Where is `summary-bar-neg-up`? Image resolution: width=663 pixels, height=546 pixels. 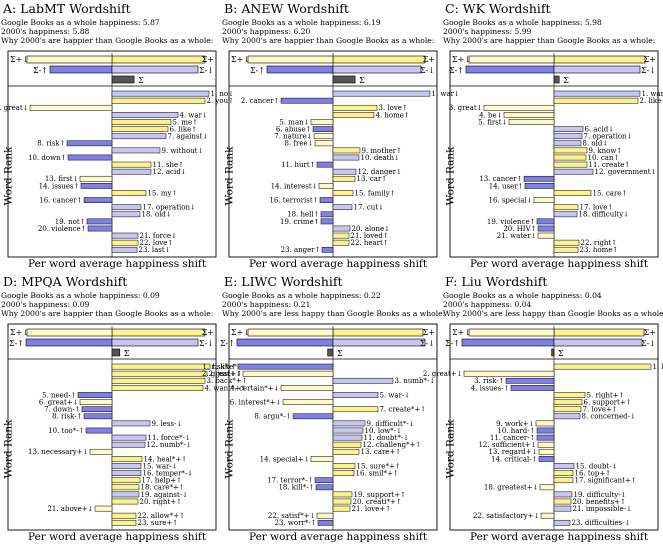 summary-bar-neg-up is located at coordinates (69, 342).